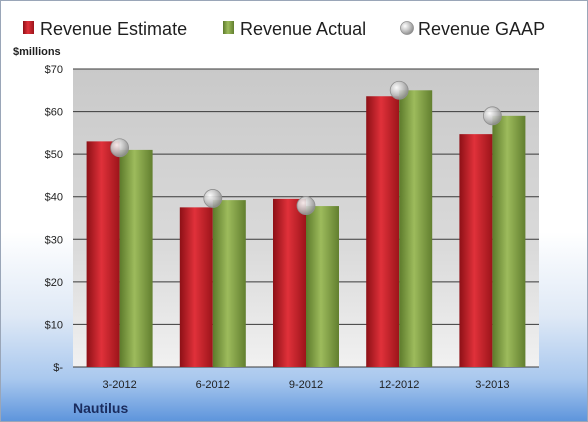  What do you see at coordinates (399, 385) in the screenshot?
I see `x-tick-label: 12-2012` at bounding box center [399, 385].